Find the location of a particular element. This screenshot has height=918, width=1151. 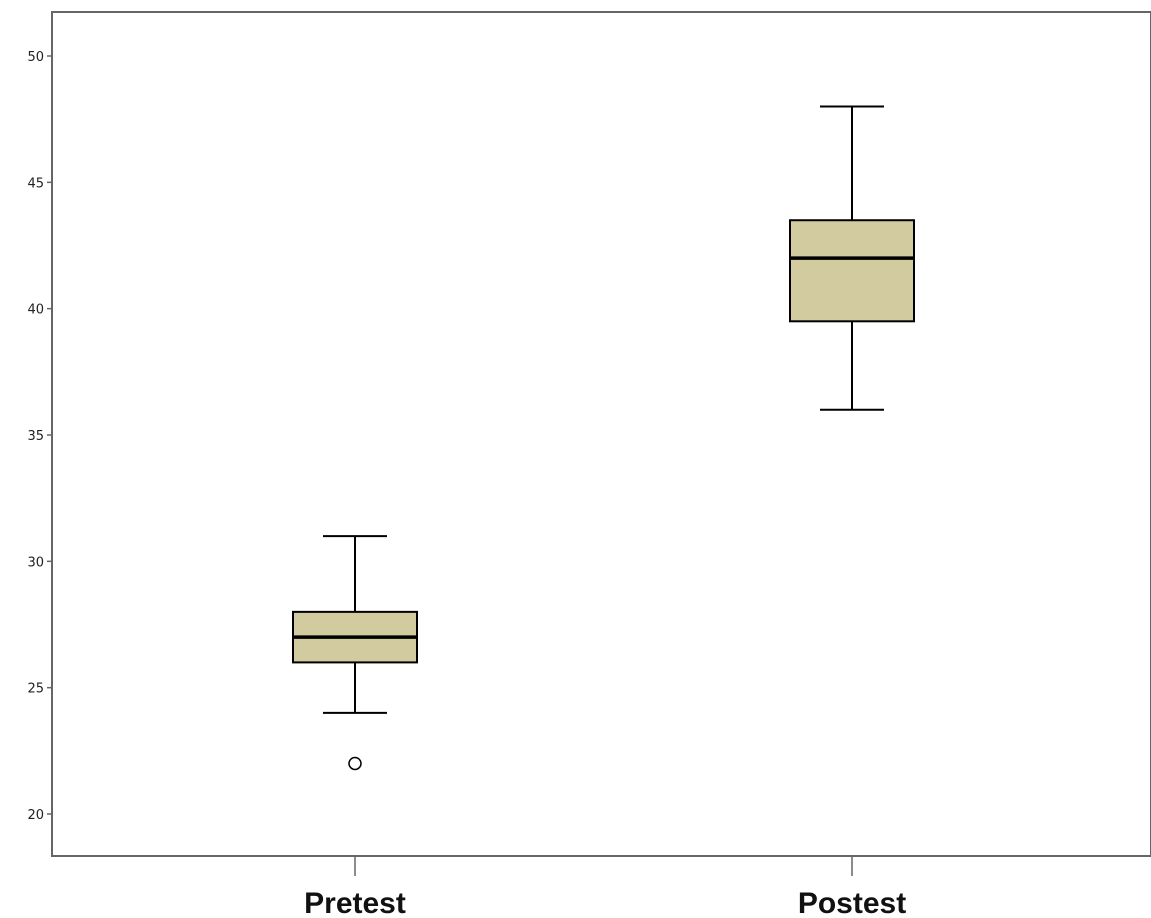

y-tick-label: 50 is located at coordinates (35, 57).